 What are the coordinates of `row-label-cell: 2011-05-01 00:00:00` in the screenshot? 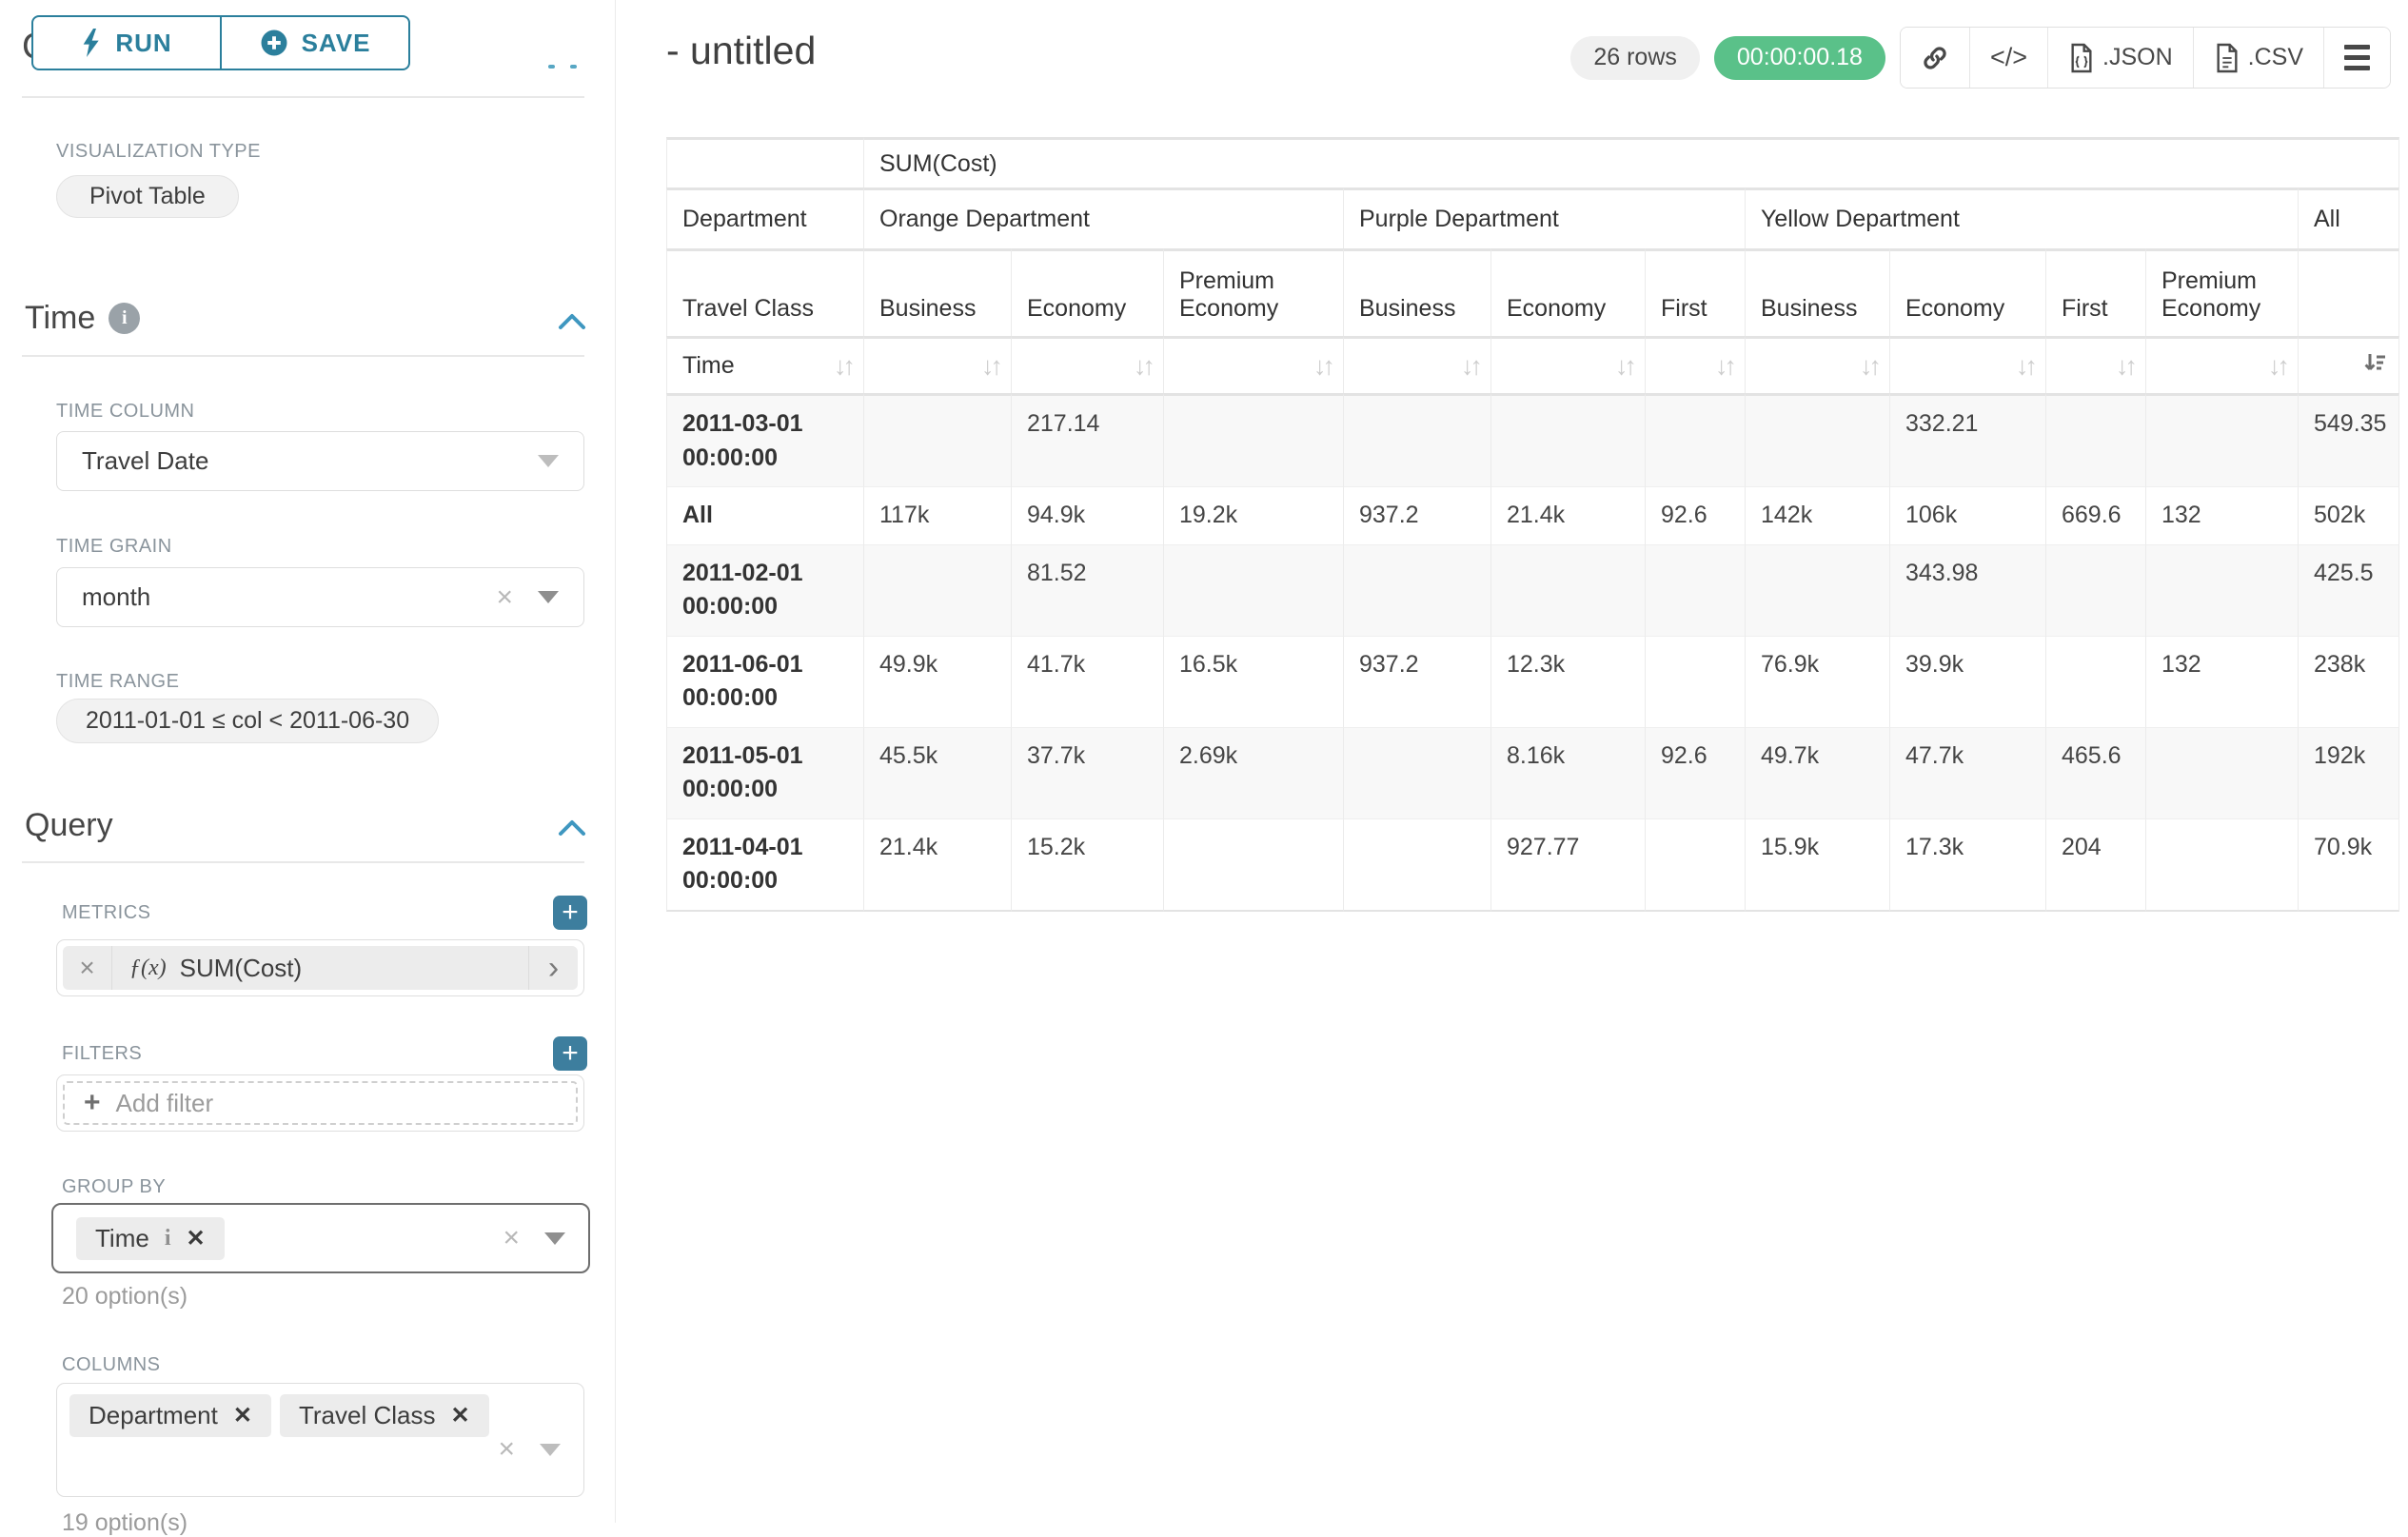 It's located at (765, 773).